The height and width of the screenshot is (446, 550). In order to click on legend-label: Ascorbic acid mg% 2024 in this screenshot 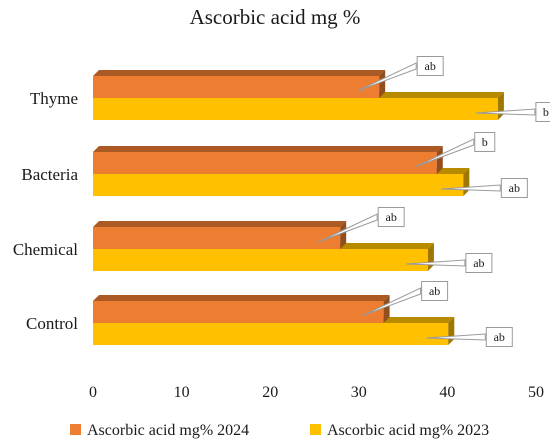, I will do `click(168, 430)`.